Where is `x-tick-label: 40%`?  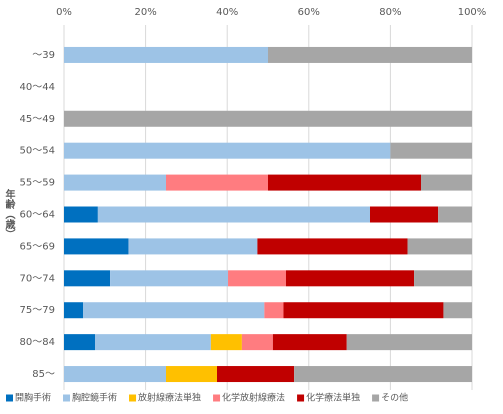
x-tick-label: 40% is located at coordinates (227, 12).